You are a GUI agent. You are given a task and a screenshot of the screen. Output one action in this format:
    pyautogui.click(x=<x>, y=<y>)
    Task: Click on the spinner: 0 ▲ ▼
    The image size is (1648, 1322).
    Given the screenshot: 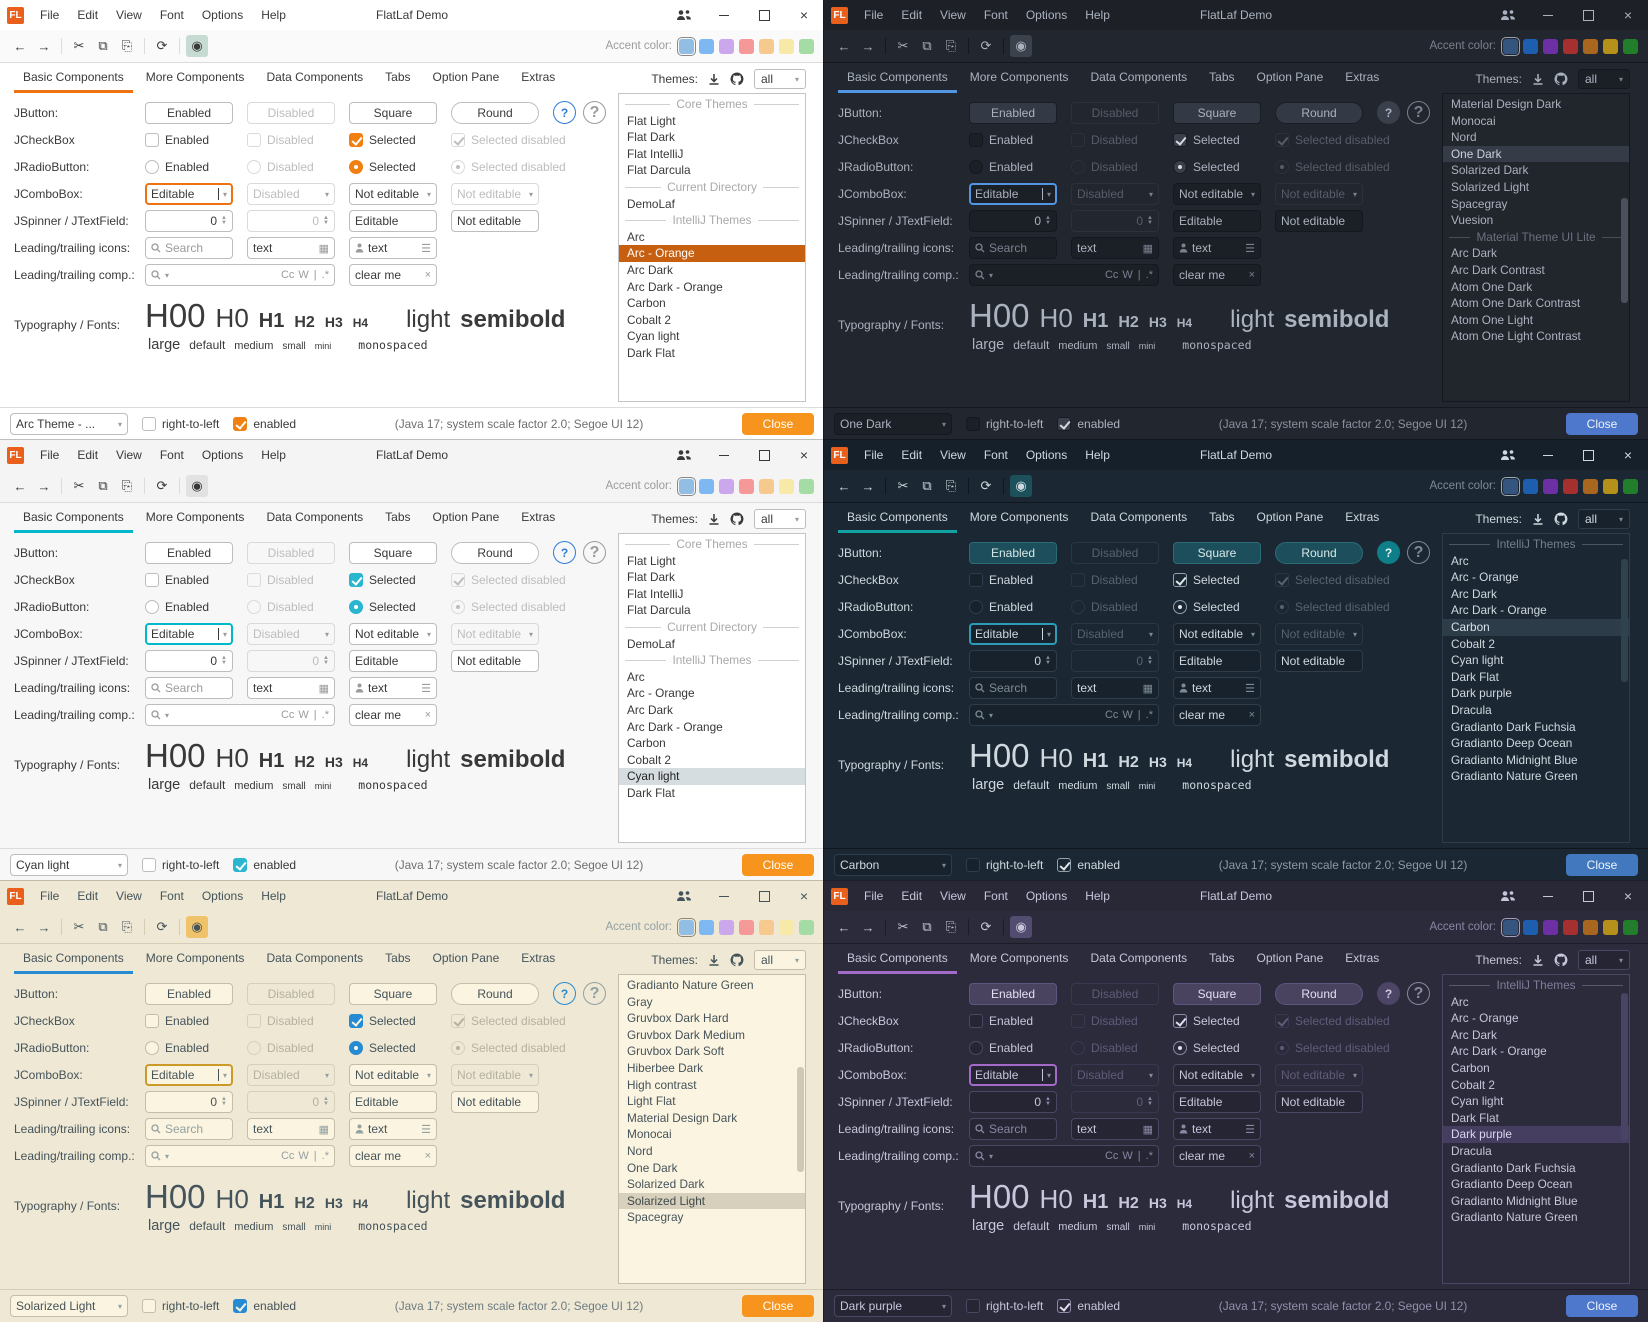 What is the action you would take?
    pyautogui.click(x=1013, y=1102)
    